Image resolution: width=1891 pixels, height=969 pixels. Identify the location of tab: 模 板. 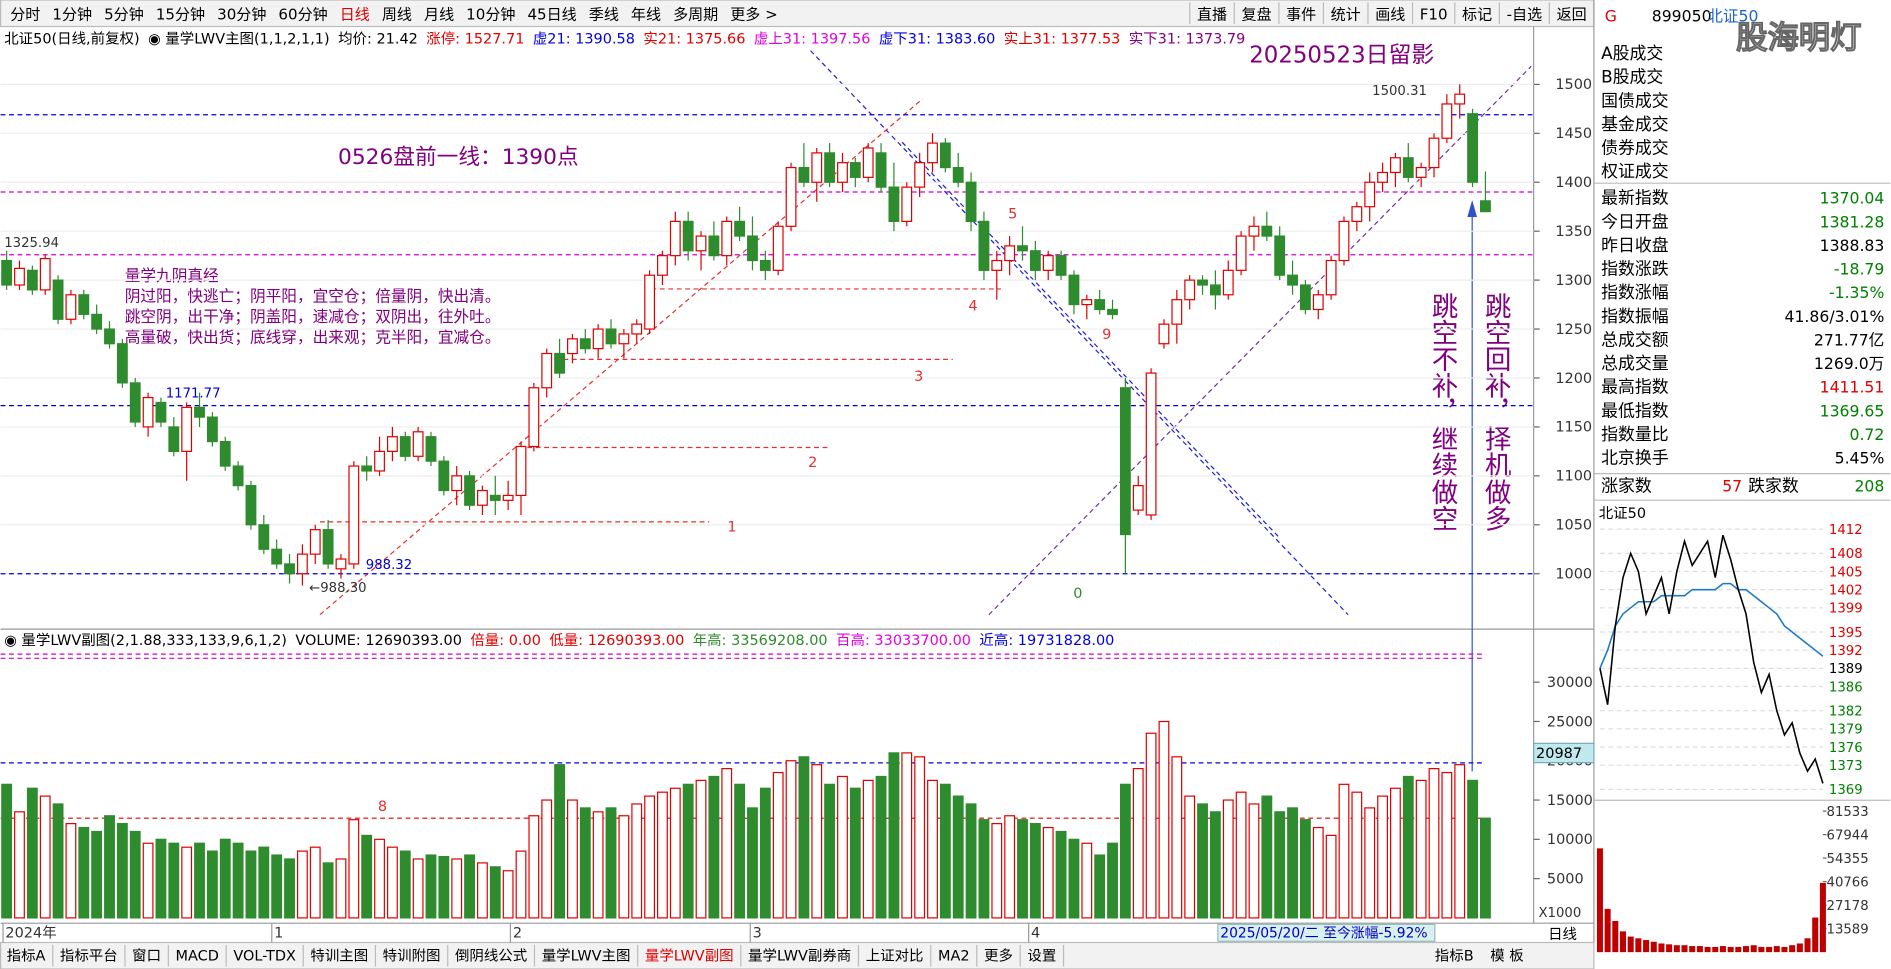
(1507, 956).